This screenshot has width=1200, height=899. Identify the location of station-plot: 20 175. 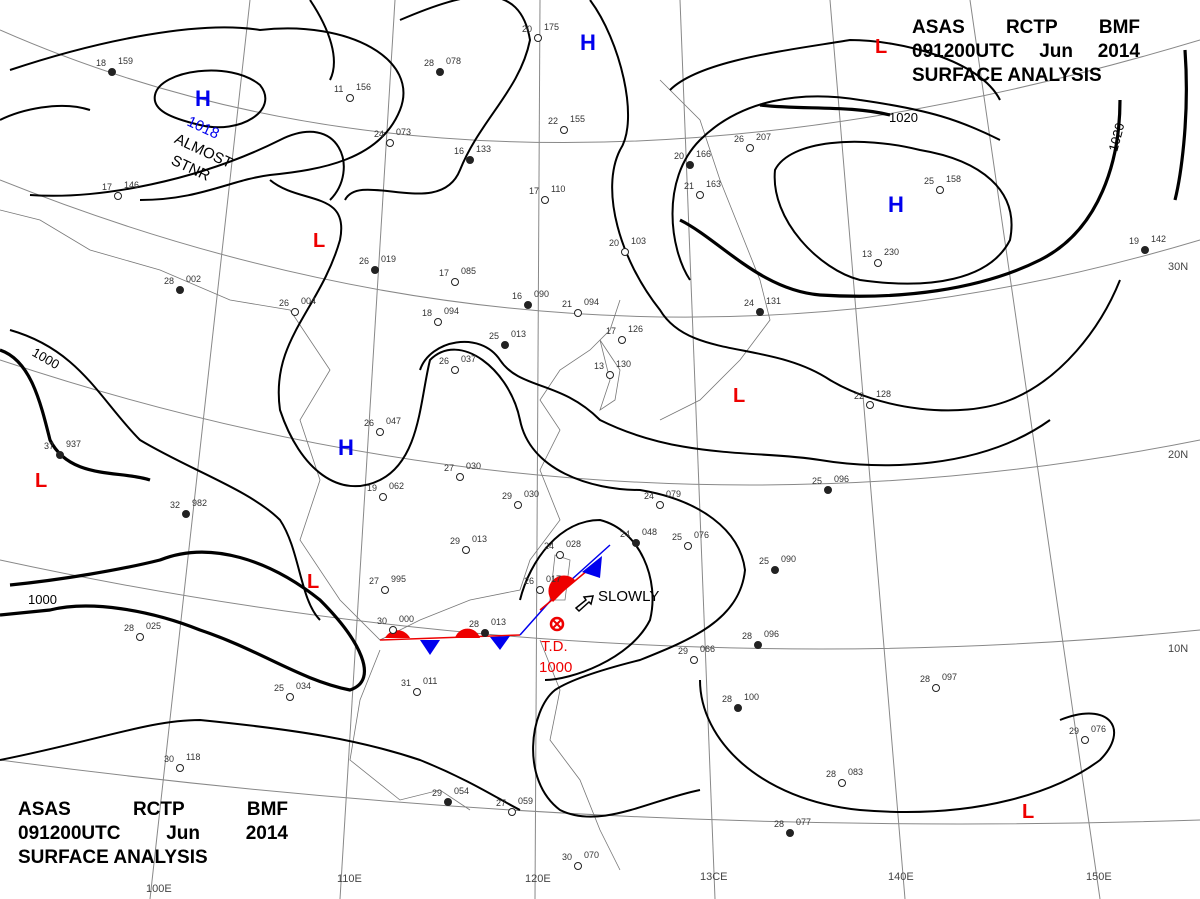
(540, 32).